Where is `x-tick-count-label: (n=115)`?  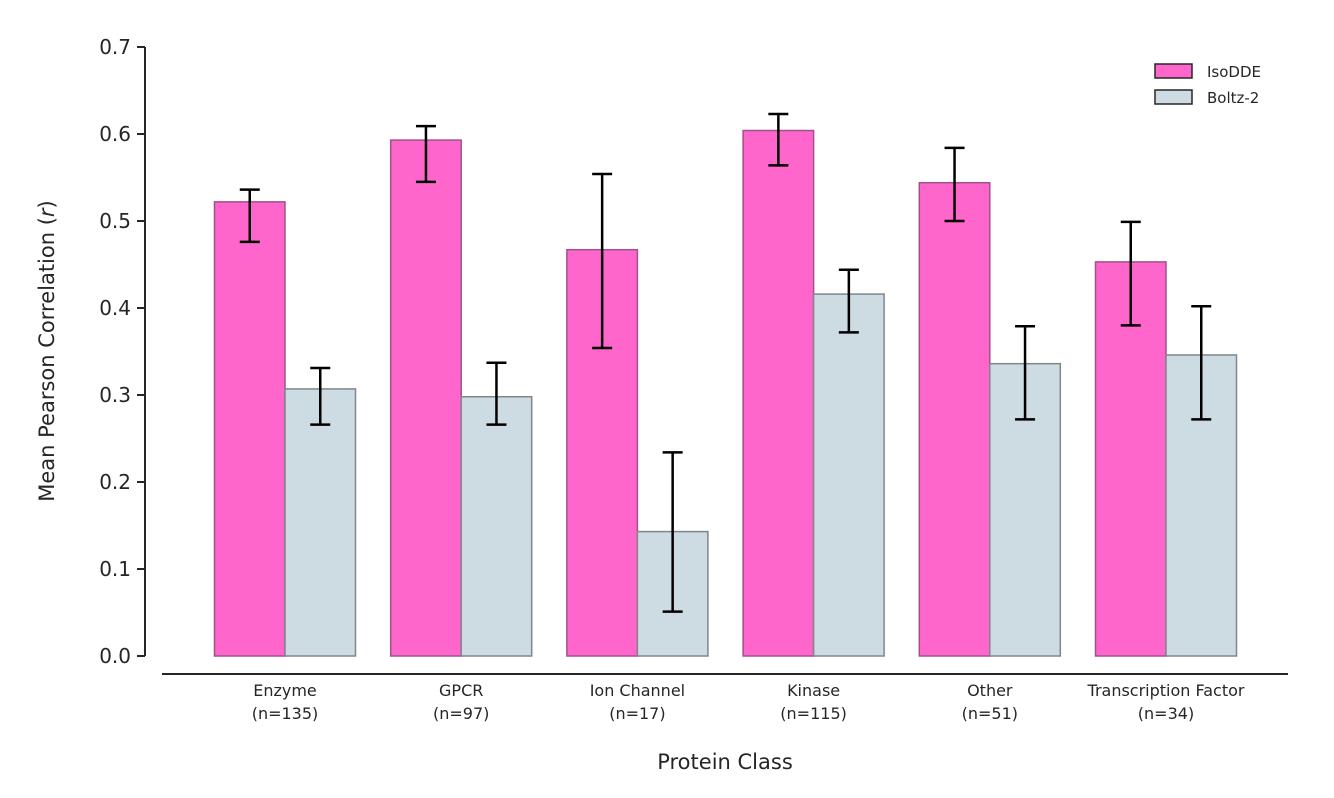 x-tick-count-label: (n=115) is located at coordinates (813, 713).